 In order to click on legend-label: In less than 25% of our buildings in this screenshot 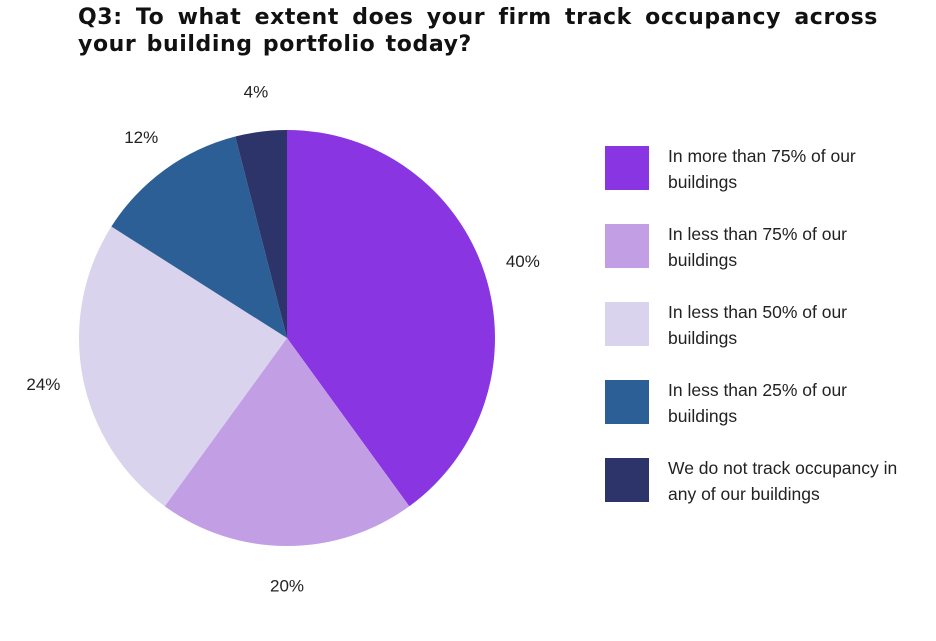, I will do `click(757, 403)`.